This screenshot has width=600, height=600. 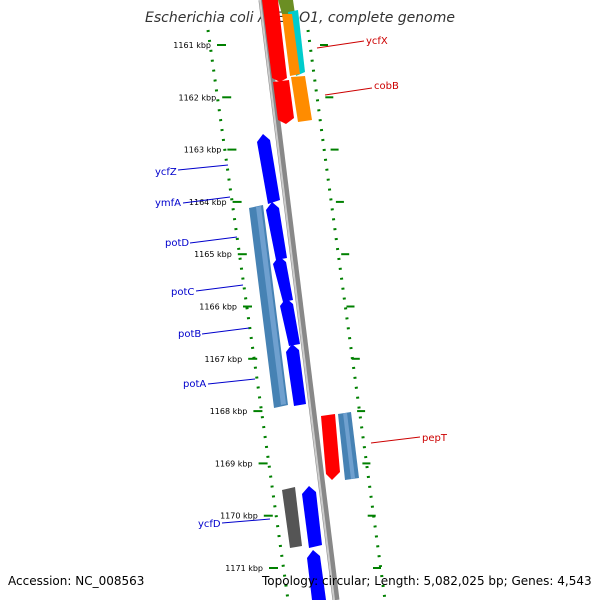 What do you see at coordinates (229, 411) in the screenshot?
I see `tick-label: 1168 kbp` at bounding box center [229, 411].